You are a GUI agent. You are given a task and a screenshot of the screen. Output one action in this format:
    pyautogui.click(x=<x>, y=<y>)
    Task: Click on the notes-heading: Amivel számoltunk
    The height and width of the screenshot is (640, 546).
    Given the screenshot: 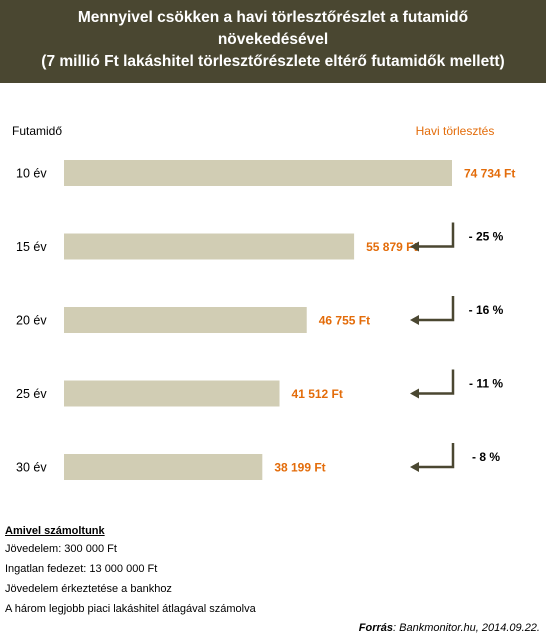 What is the action you would take?
    pyautogui.click(x=55, y=531)
    